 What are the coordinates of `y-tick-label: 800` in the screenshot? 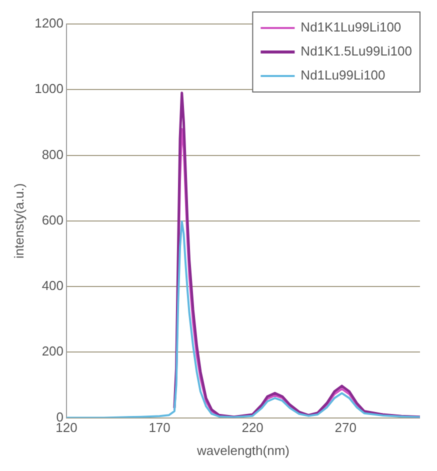 It's located at (53, 154).